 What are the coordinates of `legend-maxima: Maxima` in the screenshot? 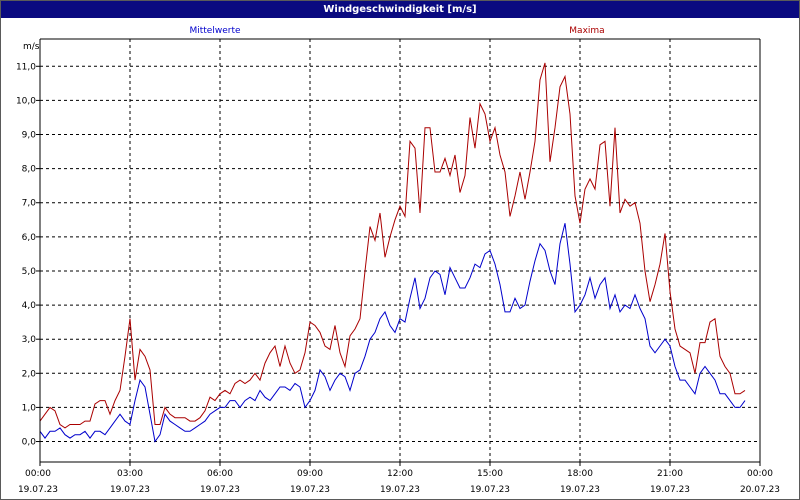 It's located at (586, 31).